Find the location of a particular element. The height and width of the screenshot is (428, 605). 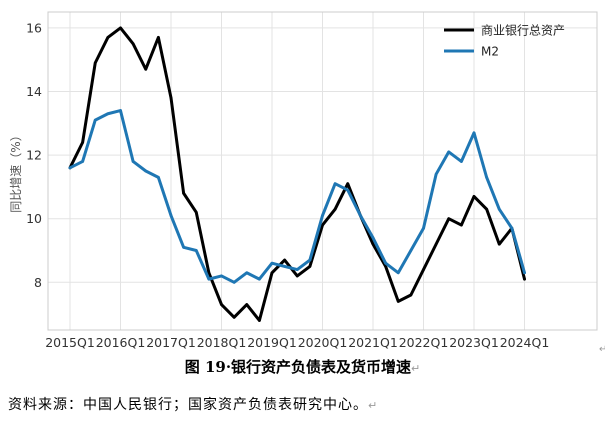

x-tick-label: 2016Q1 is located at coordinates (121, 342).